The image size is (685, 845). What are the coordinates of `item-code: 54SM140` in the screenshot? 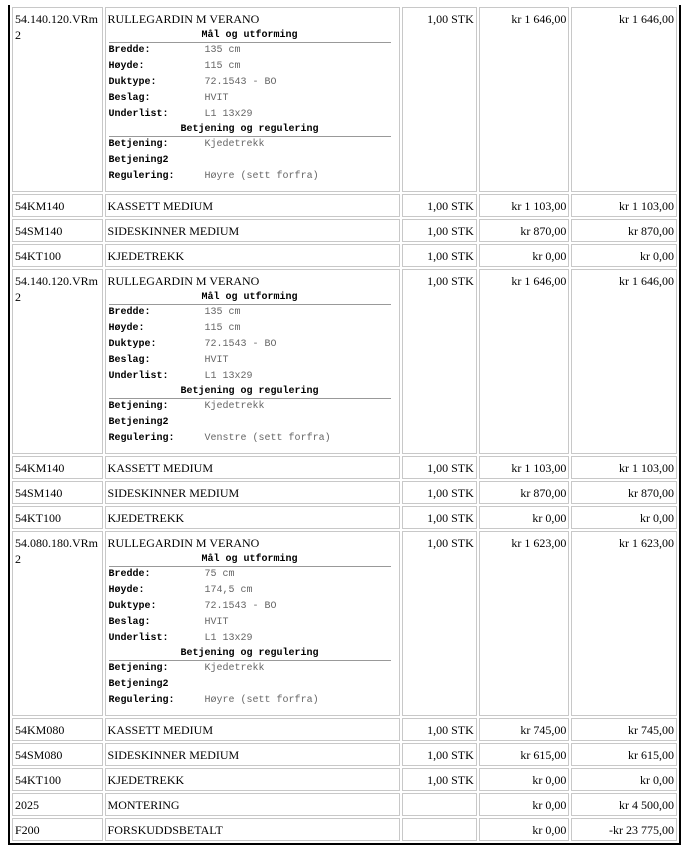 It's located at (57, 230).